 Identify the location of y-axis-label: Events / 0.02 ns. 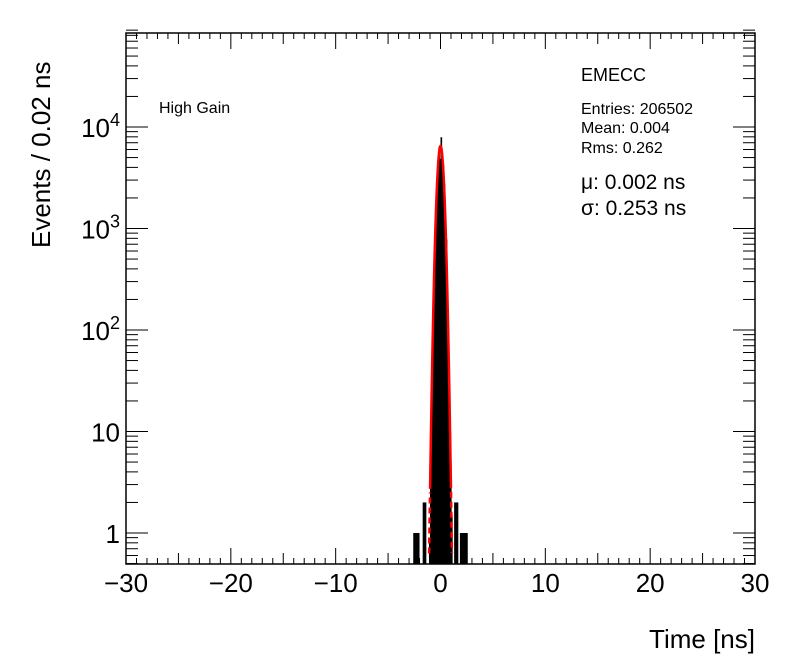
(41, 155).